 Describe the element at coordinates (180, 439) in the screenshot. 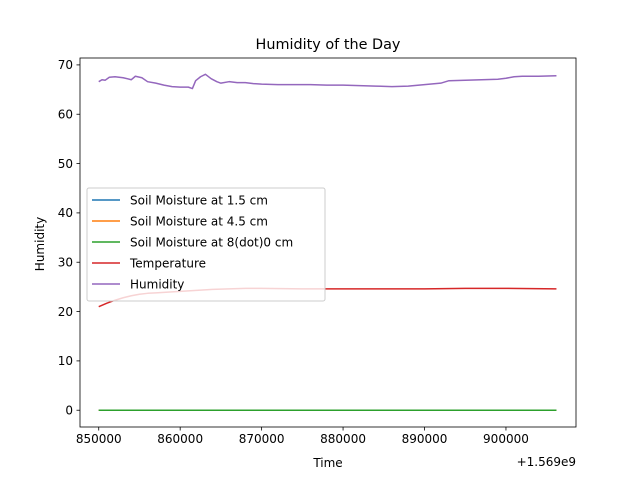

I see `x-tick-label: 860000` at that location.